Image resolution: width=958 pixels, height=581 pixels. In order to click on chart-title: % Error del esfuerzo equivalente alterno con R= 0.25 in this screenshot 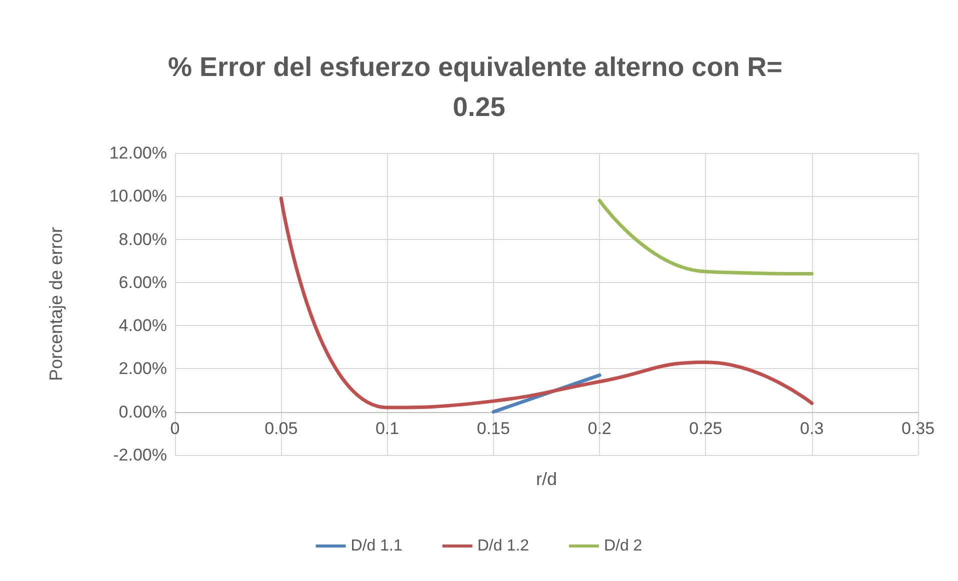, I will do `click(479, 87)`.